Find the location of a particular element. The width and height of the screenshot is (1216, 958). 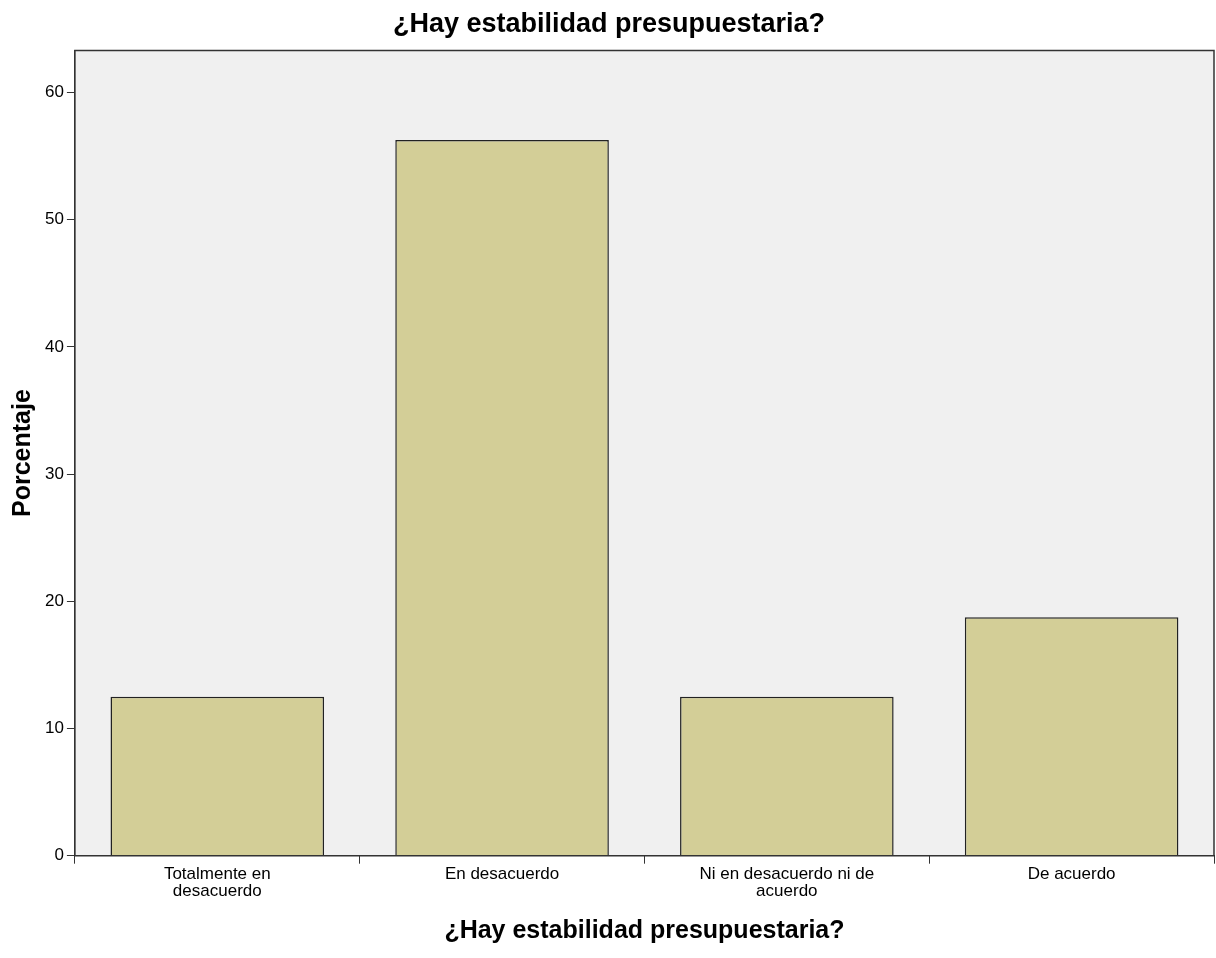

y-tick-label: 50 is located at coordinates (54, 219).